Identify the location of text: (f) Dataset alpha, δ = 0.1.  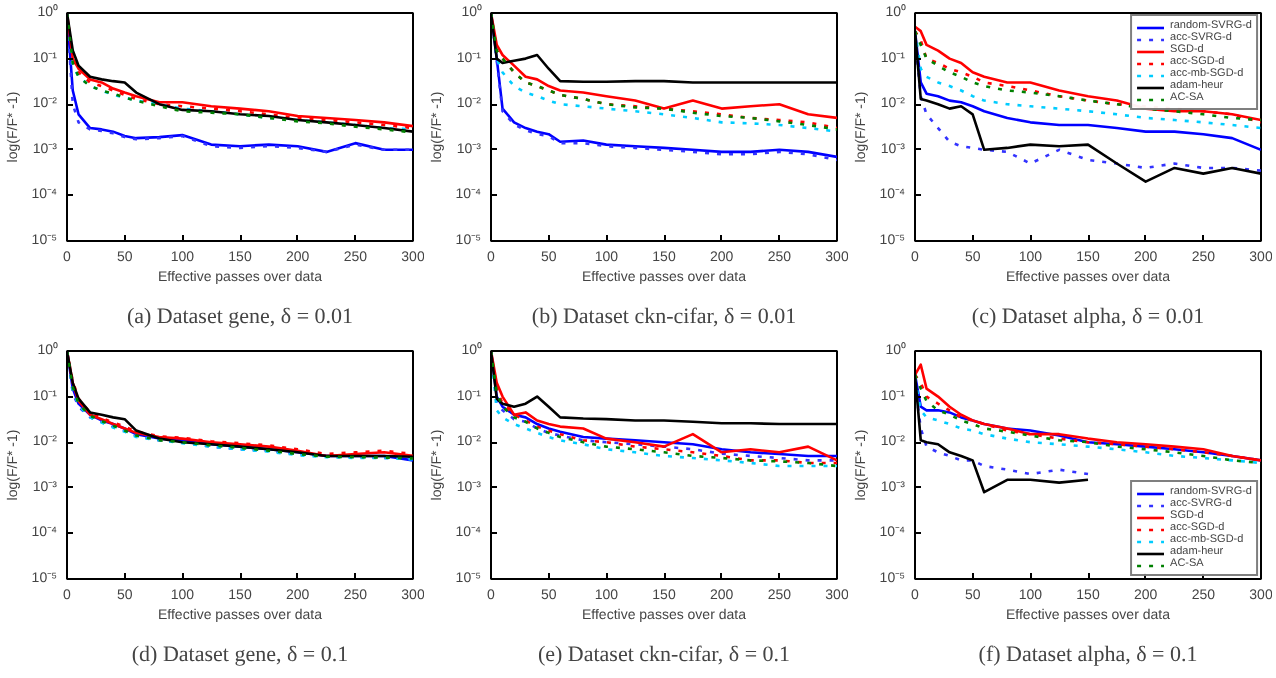
(1088, 655).